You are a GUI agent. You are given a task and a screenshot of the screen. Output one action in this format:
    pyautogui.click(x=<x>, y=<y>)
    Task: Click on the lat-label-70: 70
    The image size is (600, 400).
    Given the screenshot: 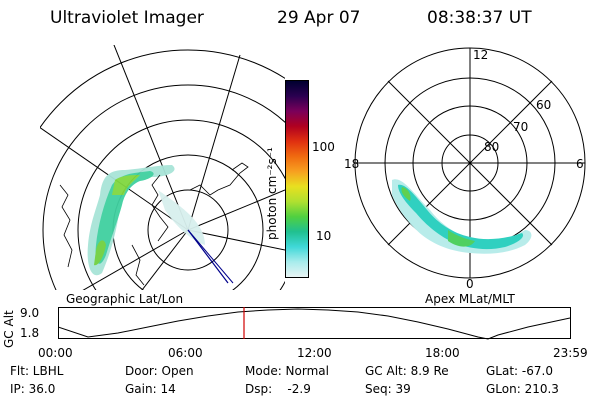 What is the action you would take?
    pyautogui.click(x=520, y=127)
    